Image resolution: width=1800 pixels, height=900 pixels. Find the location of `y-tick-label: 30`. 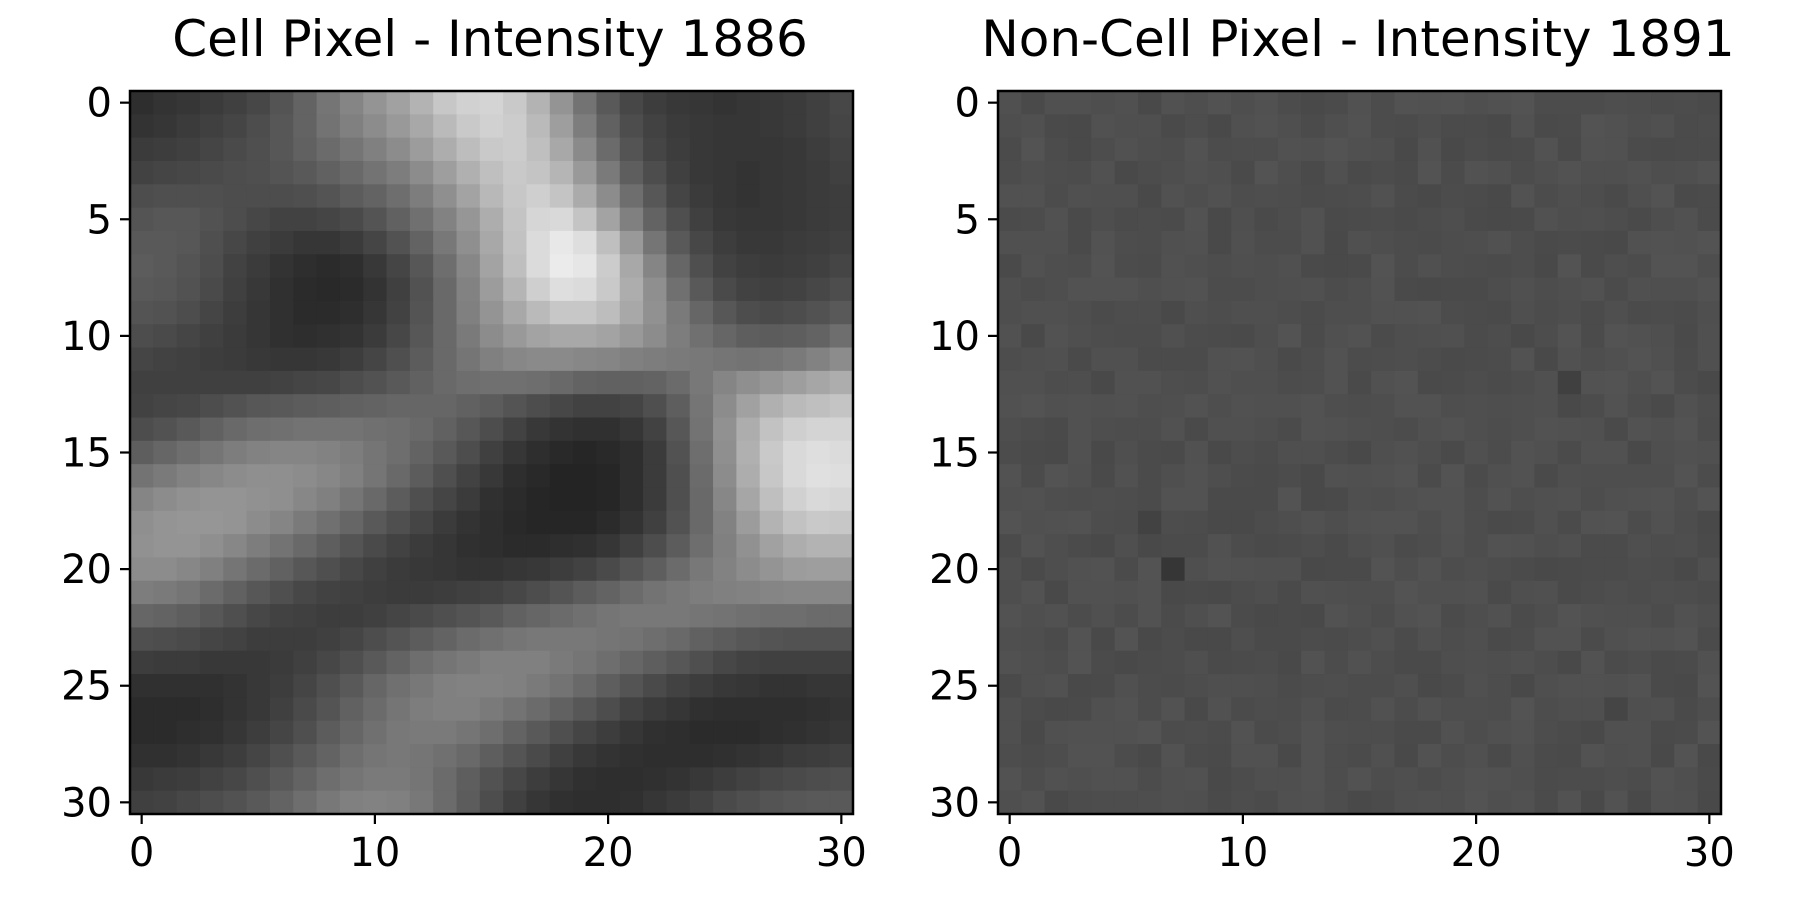

y-tick-label: 30 is located at coordinates (86, 803).